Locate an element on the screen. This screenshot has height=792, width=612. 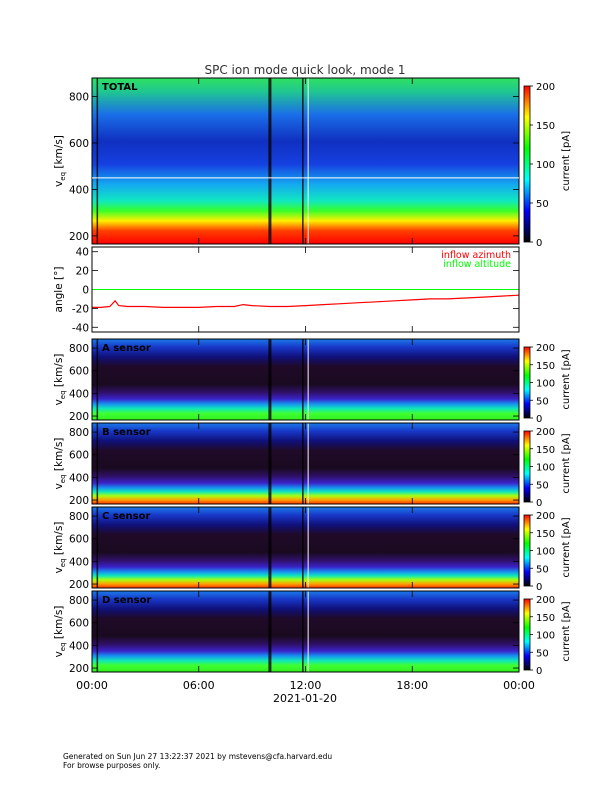
x-tick-label: 18:00 is located at coordinates (412, 685).